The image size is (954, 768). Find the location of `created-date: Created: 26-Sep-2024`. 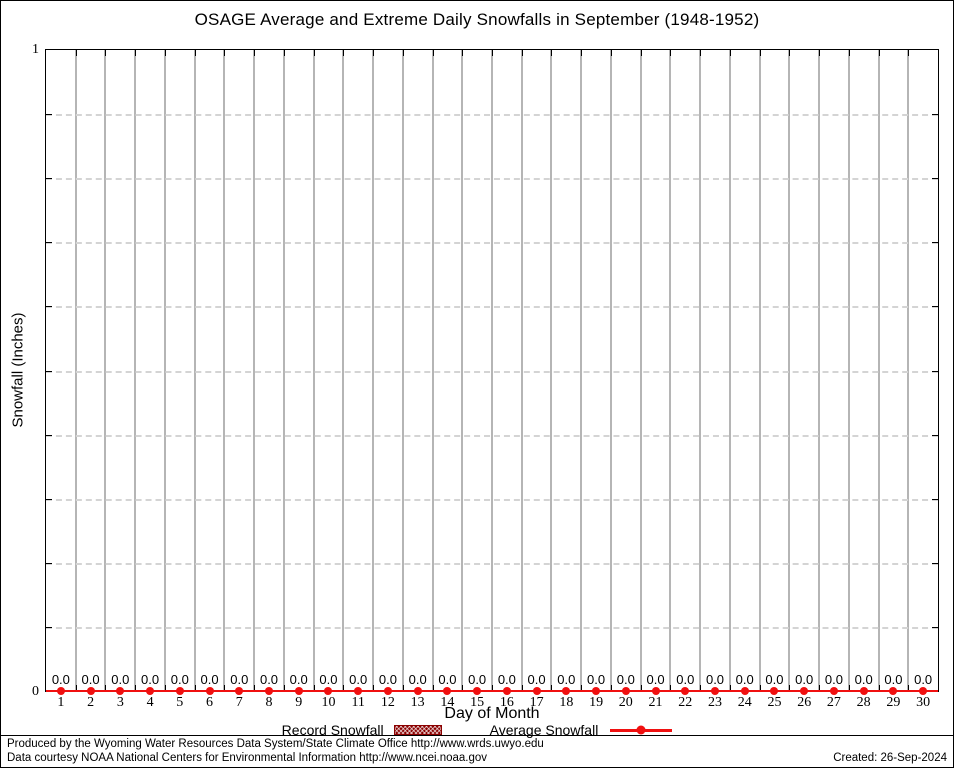

created-date: Created: 26-Sep-2024 is located at coordinates (890, 758).